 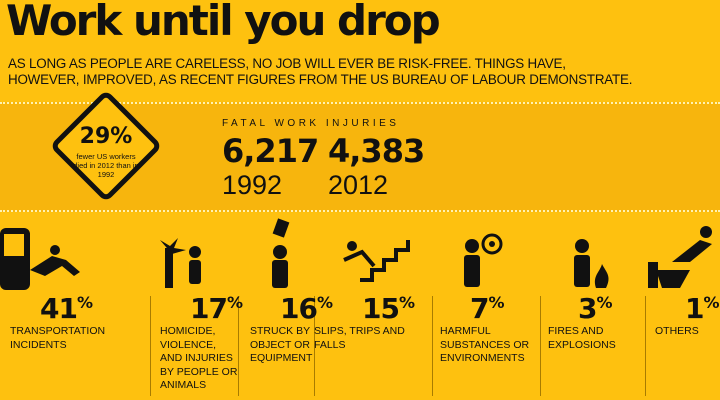 What do you see at coordinates (359, 331) in the screenshot?
I see `cause-label: SLIPS, TRIPS AND` at bounding box center [359, 331].